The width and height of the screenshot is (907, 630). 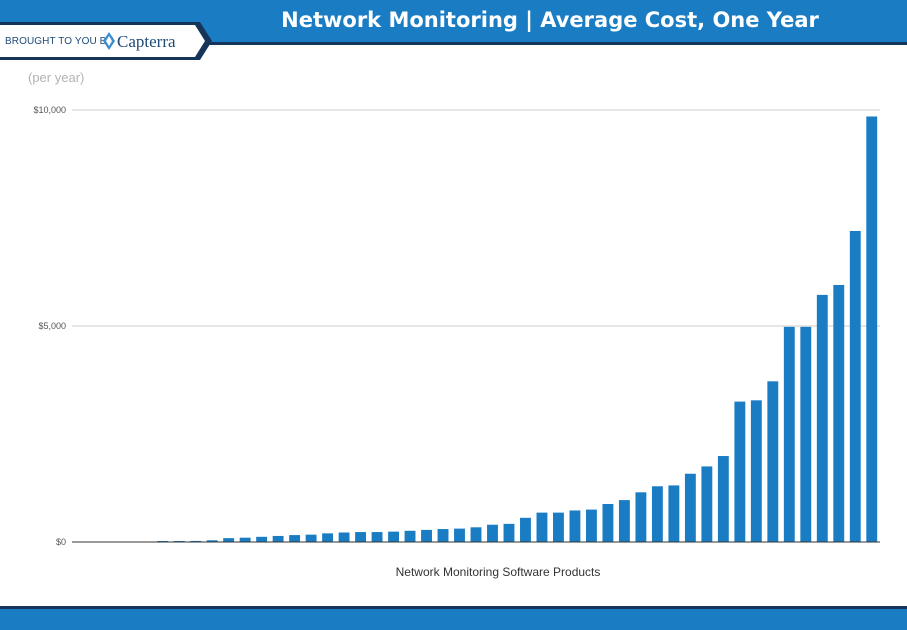 I want to click on y-tick-label: $0, so click(x=61, y=542).